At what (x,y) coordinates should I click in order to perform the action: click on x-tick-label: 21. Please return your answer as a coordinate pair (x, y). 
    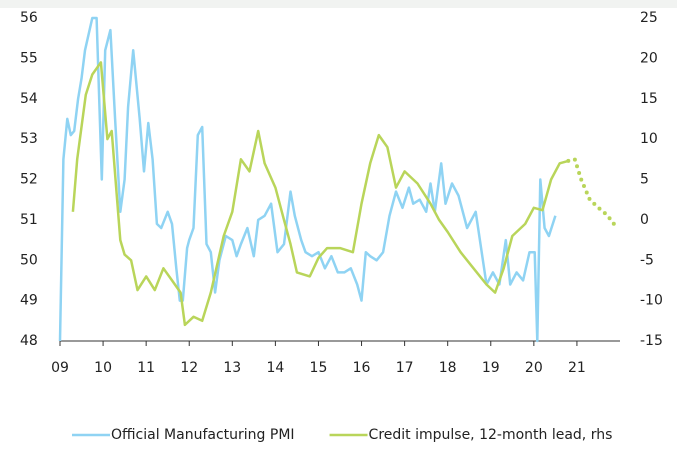
    Looking at the image, I should click on (577, 368).